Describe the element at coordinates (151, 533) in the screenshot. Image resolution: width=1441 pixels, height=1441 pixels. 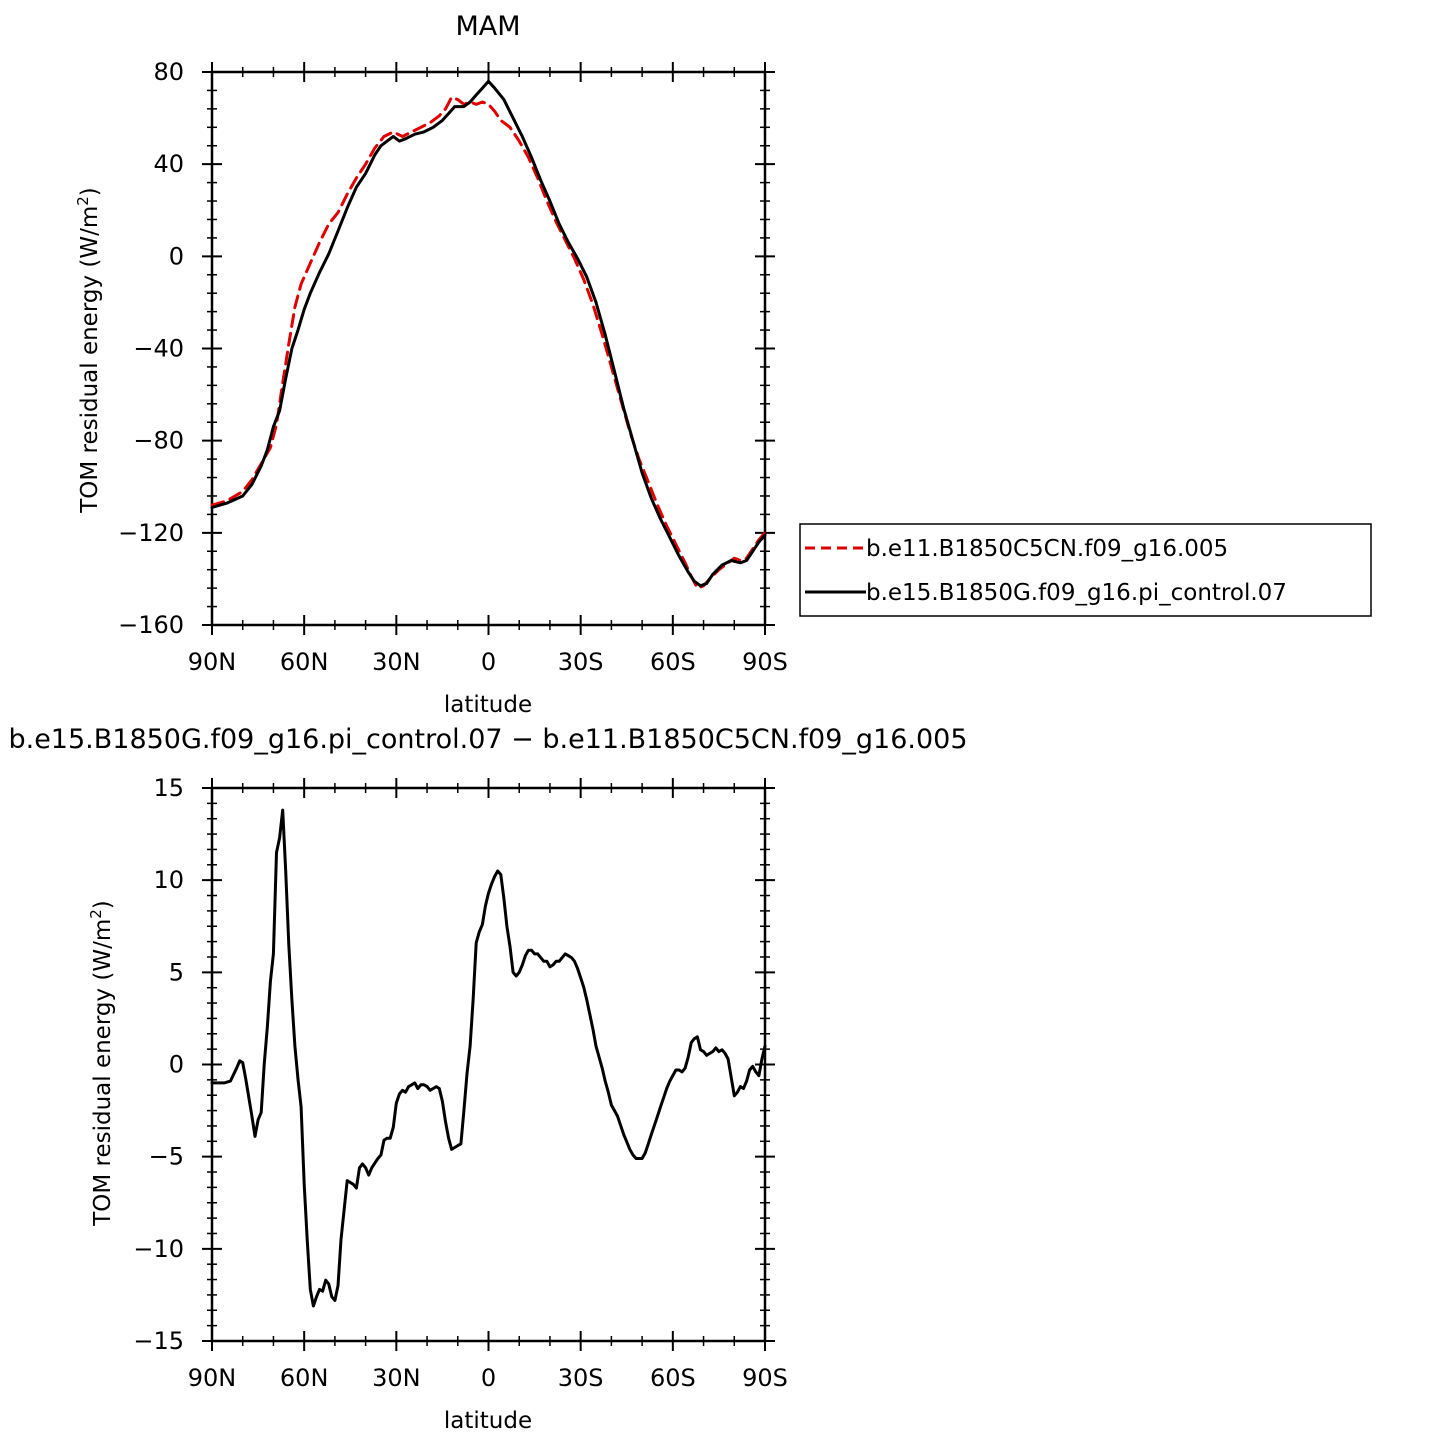
I see `y-tick-label: −120` at that location.